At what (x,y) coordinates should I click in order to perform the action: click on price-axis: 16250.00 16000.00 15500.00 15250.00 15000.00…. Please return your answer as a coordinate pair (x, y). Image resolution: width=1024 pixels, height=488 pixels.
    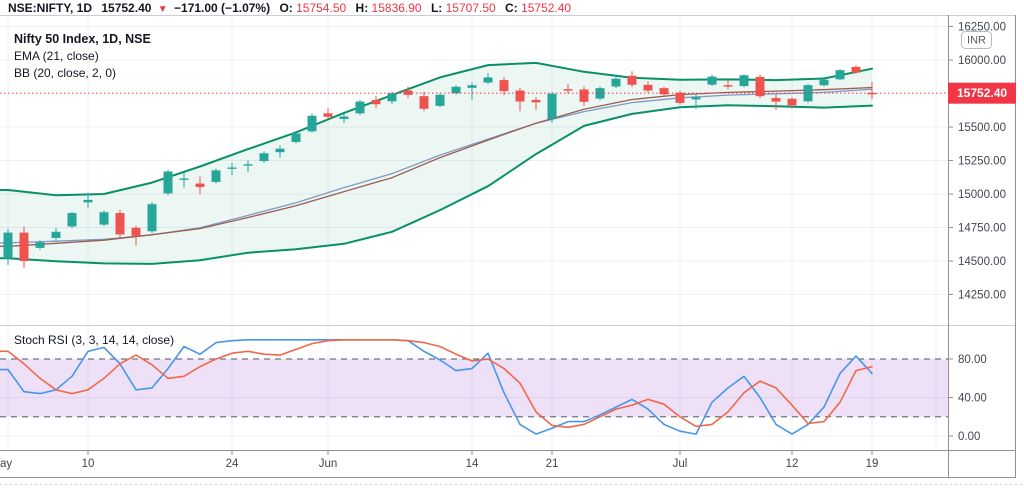
    Looking at the image, I should click on (982, 233).